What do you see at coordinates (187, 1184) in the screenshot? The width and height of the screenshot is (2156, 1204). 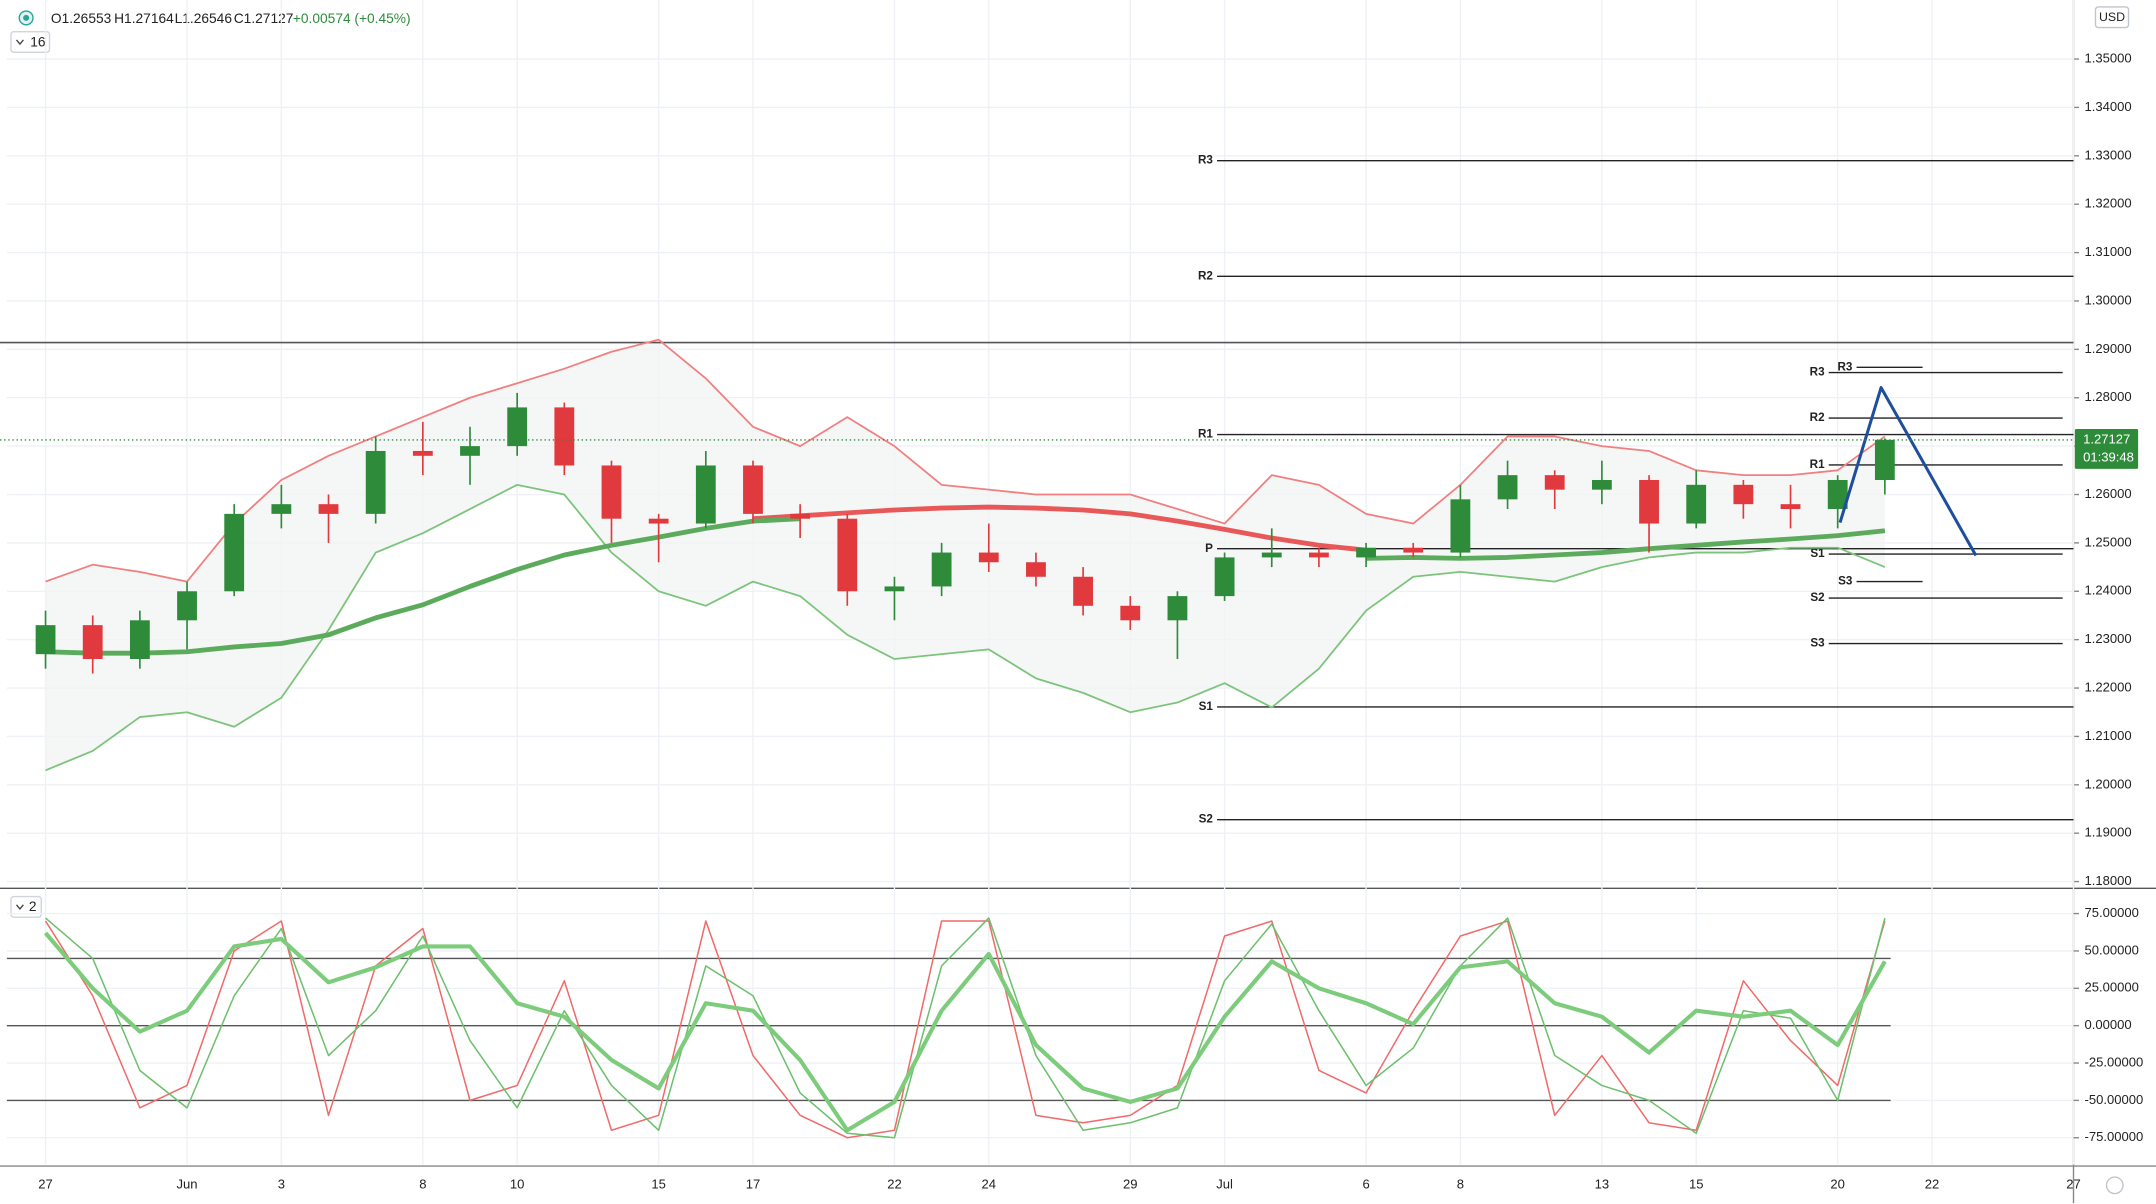 I see `x-tick-label: Jun` at bounding box center [187, 1184].